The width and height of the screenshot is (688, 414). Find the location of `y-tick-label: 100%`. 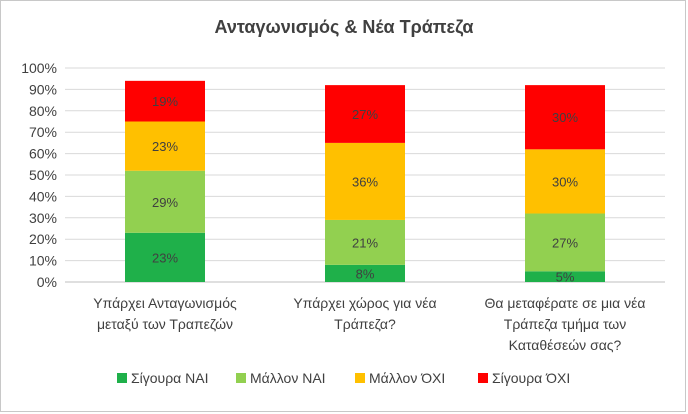

y-tick-label: 100% is located at coordinates (39, 68).